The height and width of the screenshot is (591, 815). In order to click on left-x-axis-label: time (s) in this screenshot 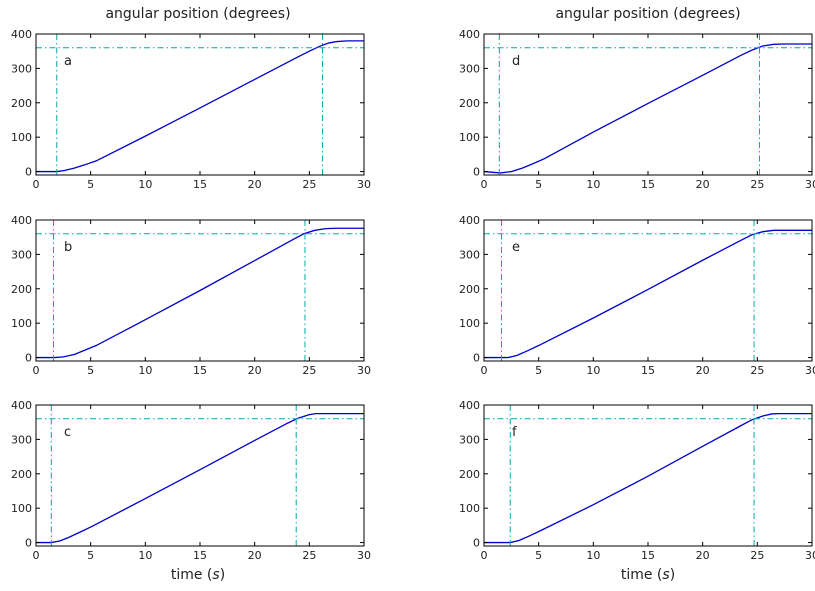, I will do `click(198, 575)`.